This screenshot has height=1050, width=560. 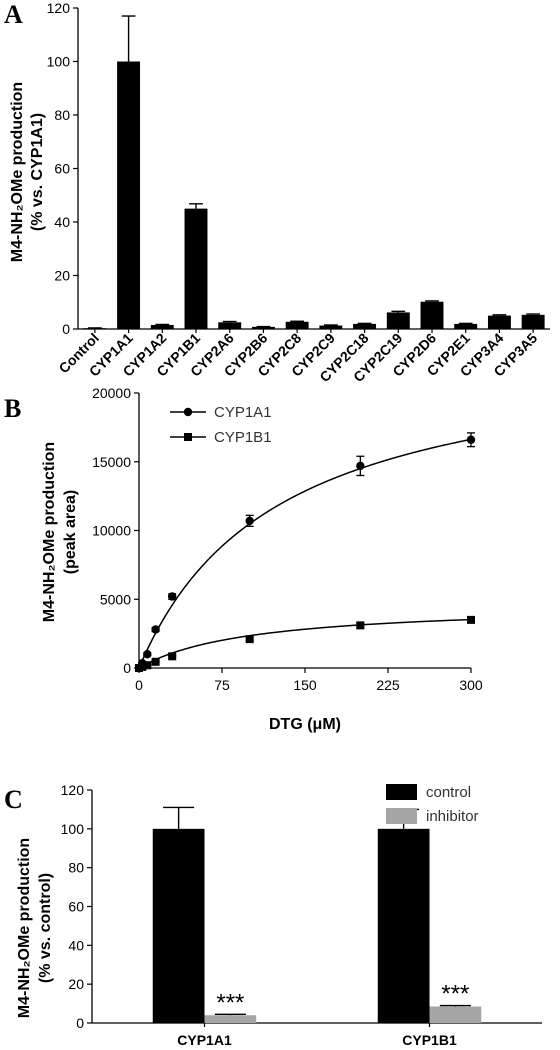 What do you see at coordinates (76, 984) in the screenshot?
I see `panel-c-y-tick-label: 20` at bounding box center [76, 984].